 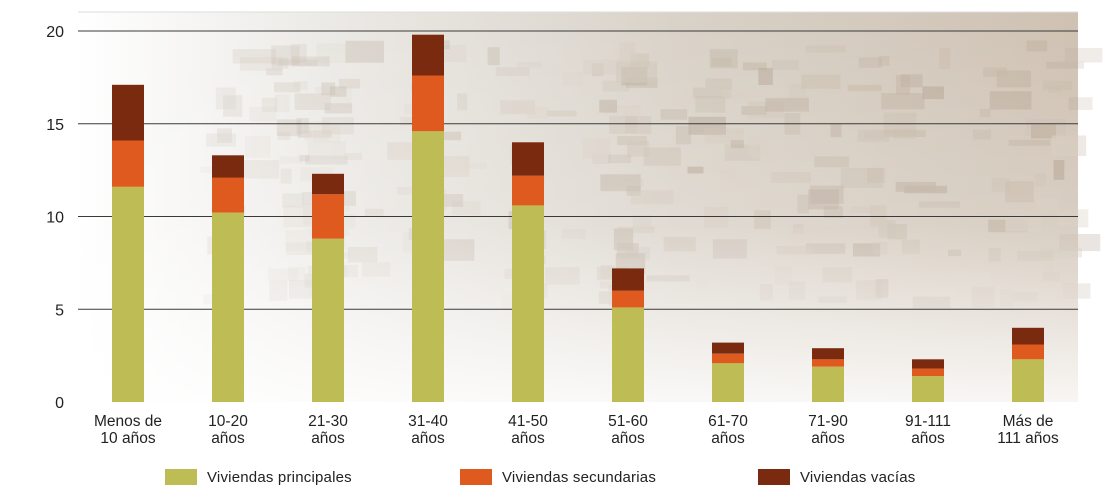 What do you see at coordinates (279, 477) in the screenshot?
I see `legend-label: Viviendas principales` at bounding box center [279, 477].